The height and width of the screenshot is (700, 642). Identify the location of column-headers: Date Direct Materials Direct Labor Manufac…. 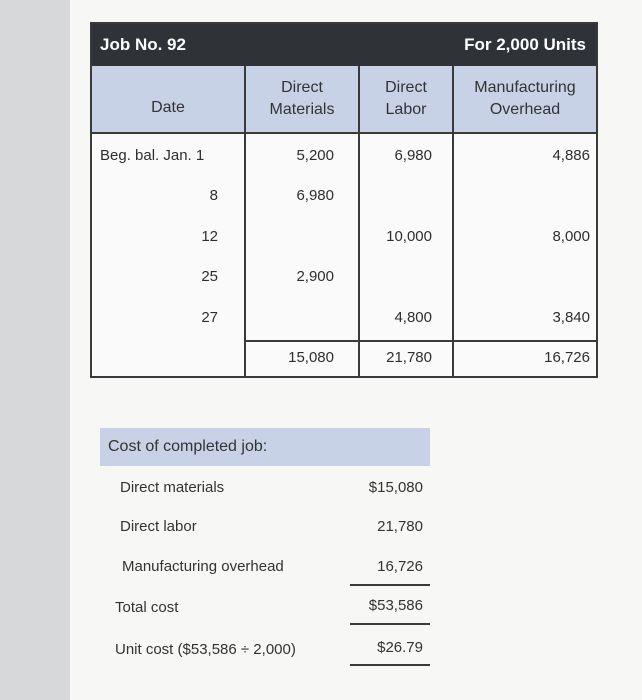
(344, 100).